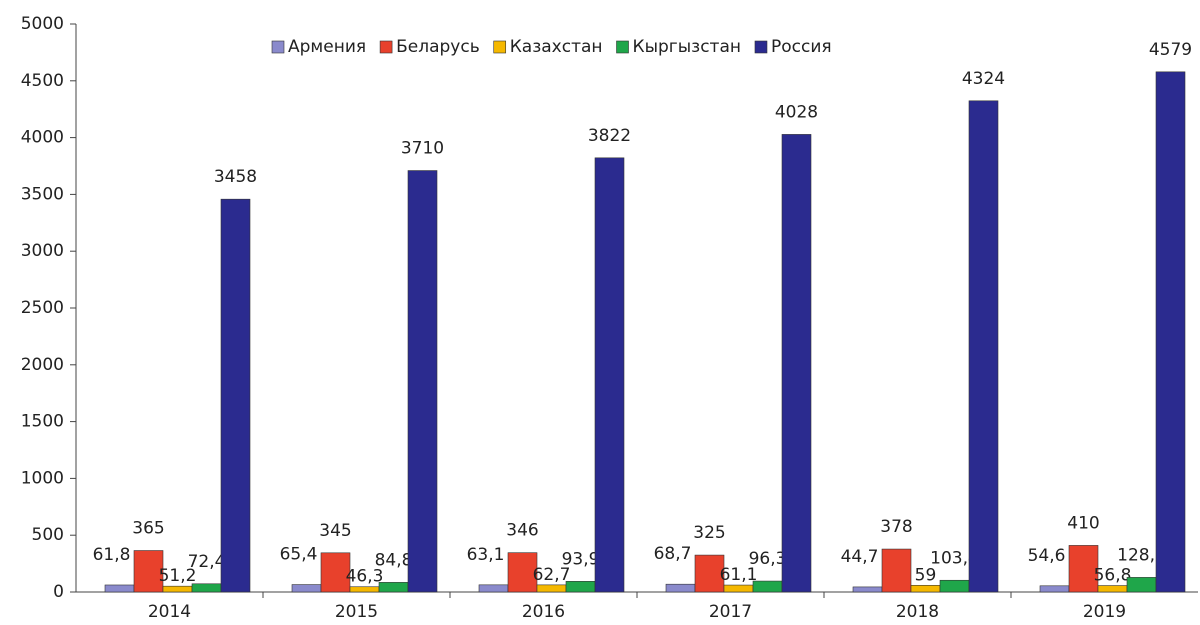 This screenshot has height=625, width=1200. What do you see at coordinates (422, 149) in the screenshot?
I see `value-label: 3710` at bounding box center [422, 149].